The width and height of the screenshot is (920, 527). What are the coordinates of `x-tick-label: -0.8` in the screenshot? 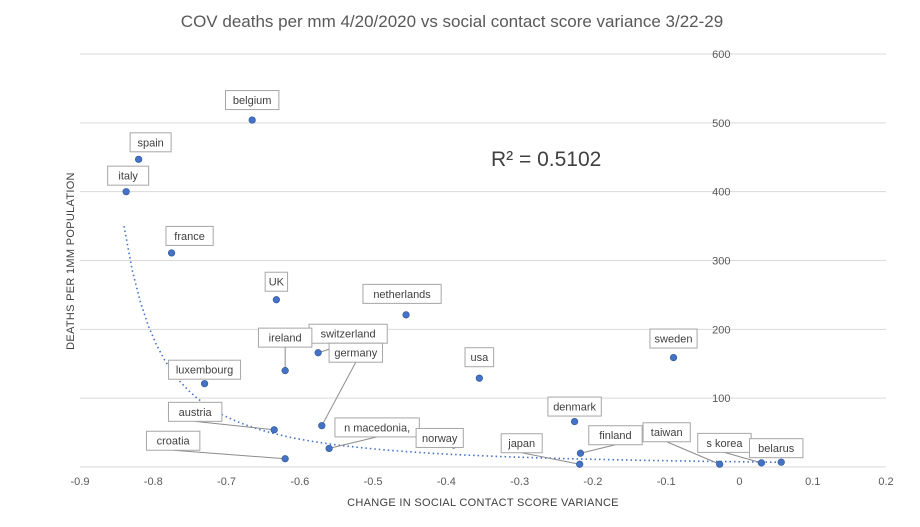 It's located at (153, 482).